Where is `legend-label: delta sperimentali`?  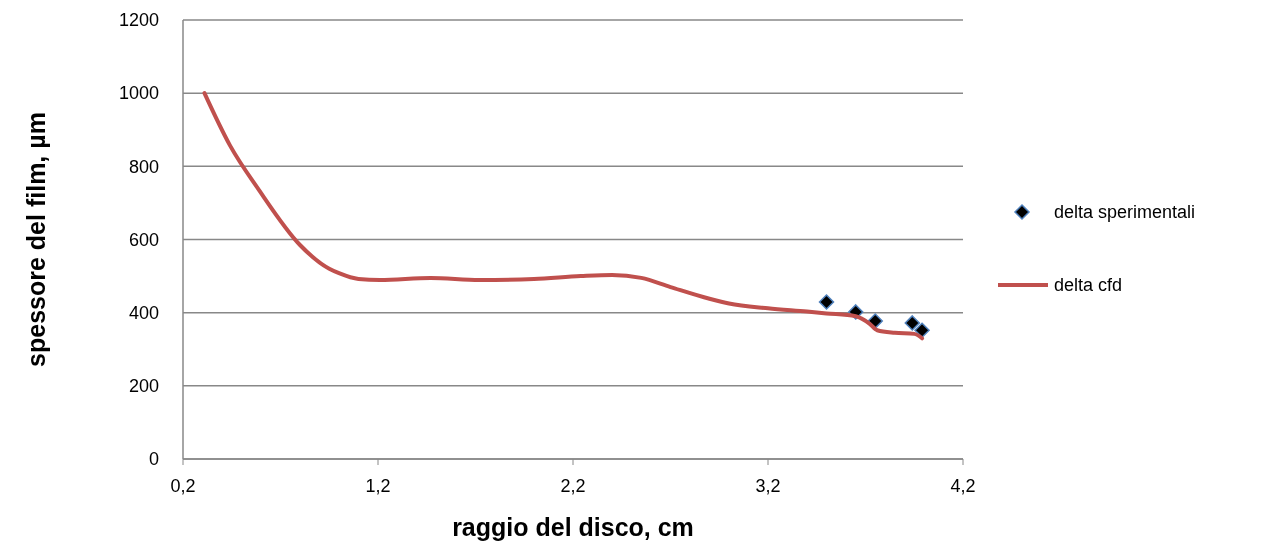 legend-label: delta sperimentali is located at coordinates (1125, 212).